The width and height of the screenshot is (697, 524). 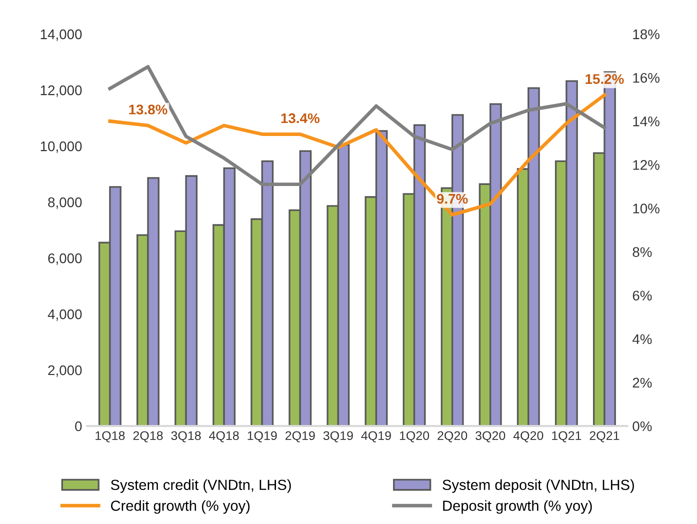 I want to click on y-tick-label: 4,000, so click(x=65, y=315).